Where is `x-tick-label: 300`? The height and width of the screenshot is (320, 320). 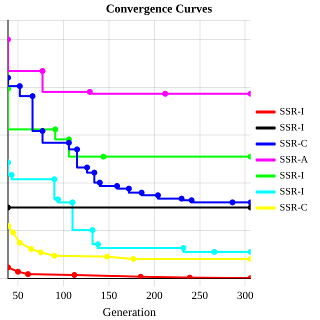 x-tick-label: 300 is located at coordinates (245, 296).